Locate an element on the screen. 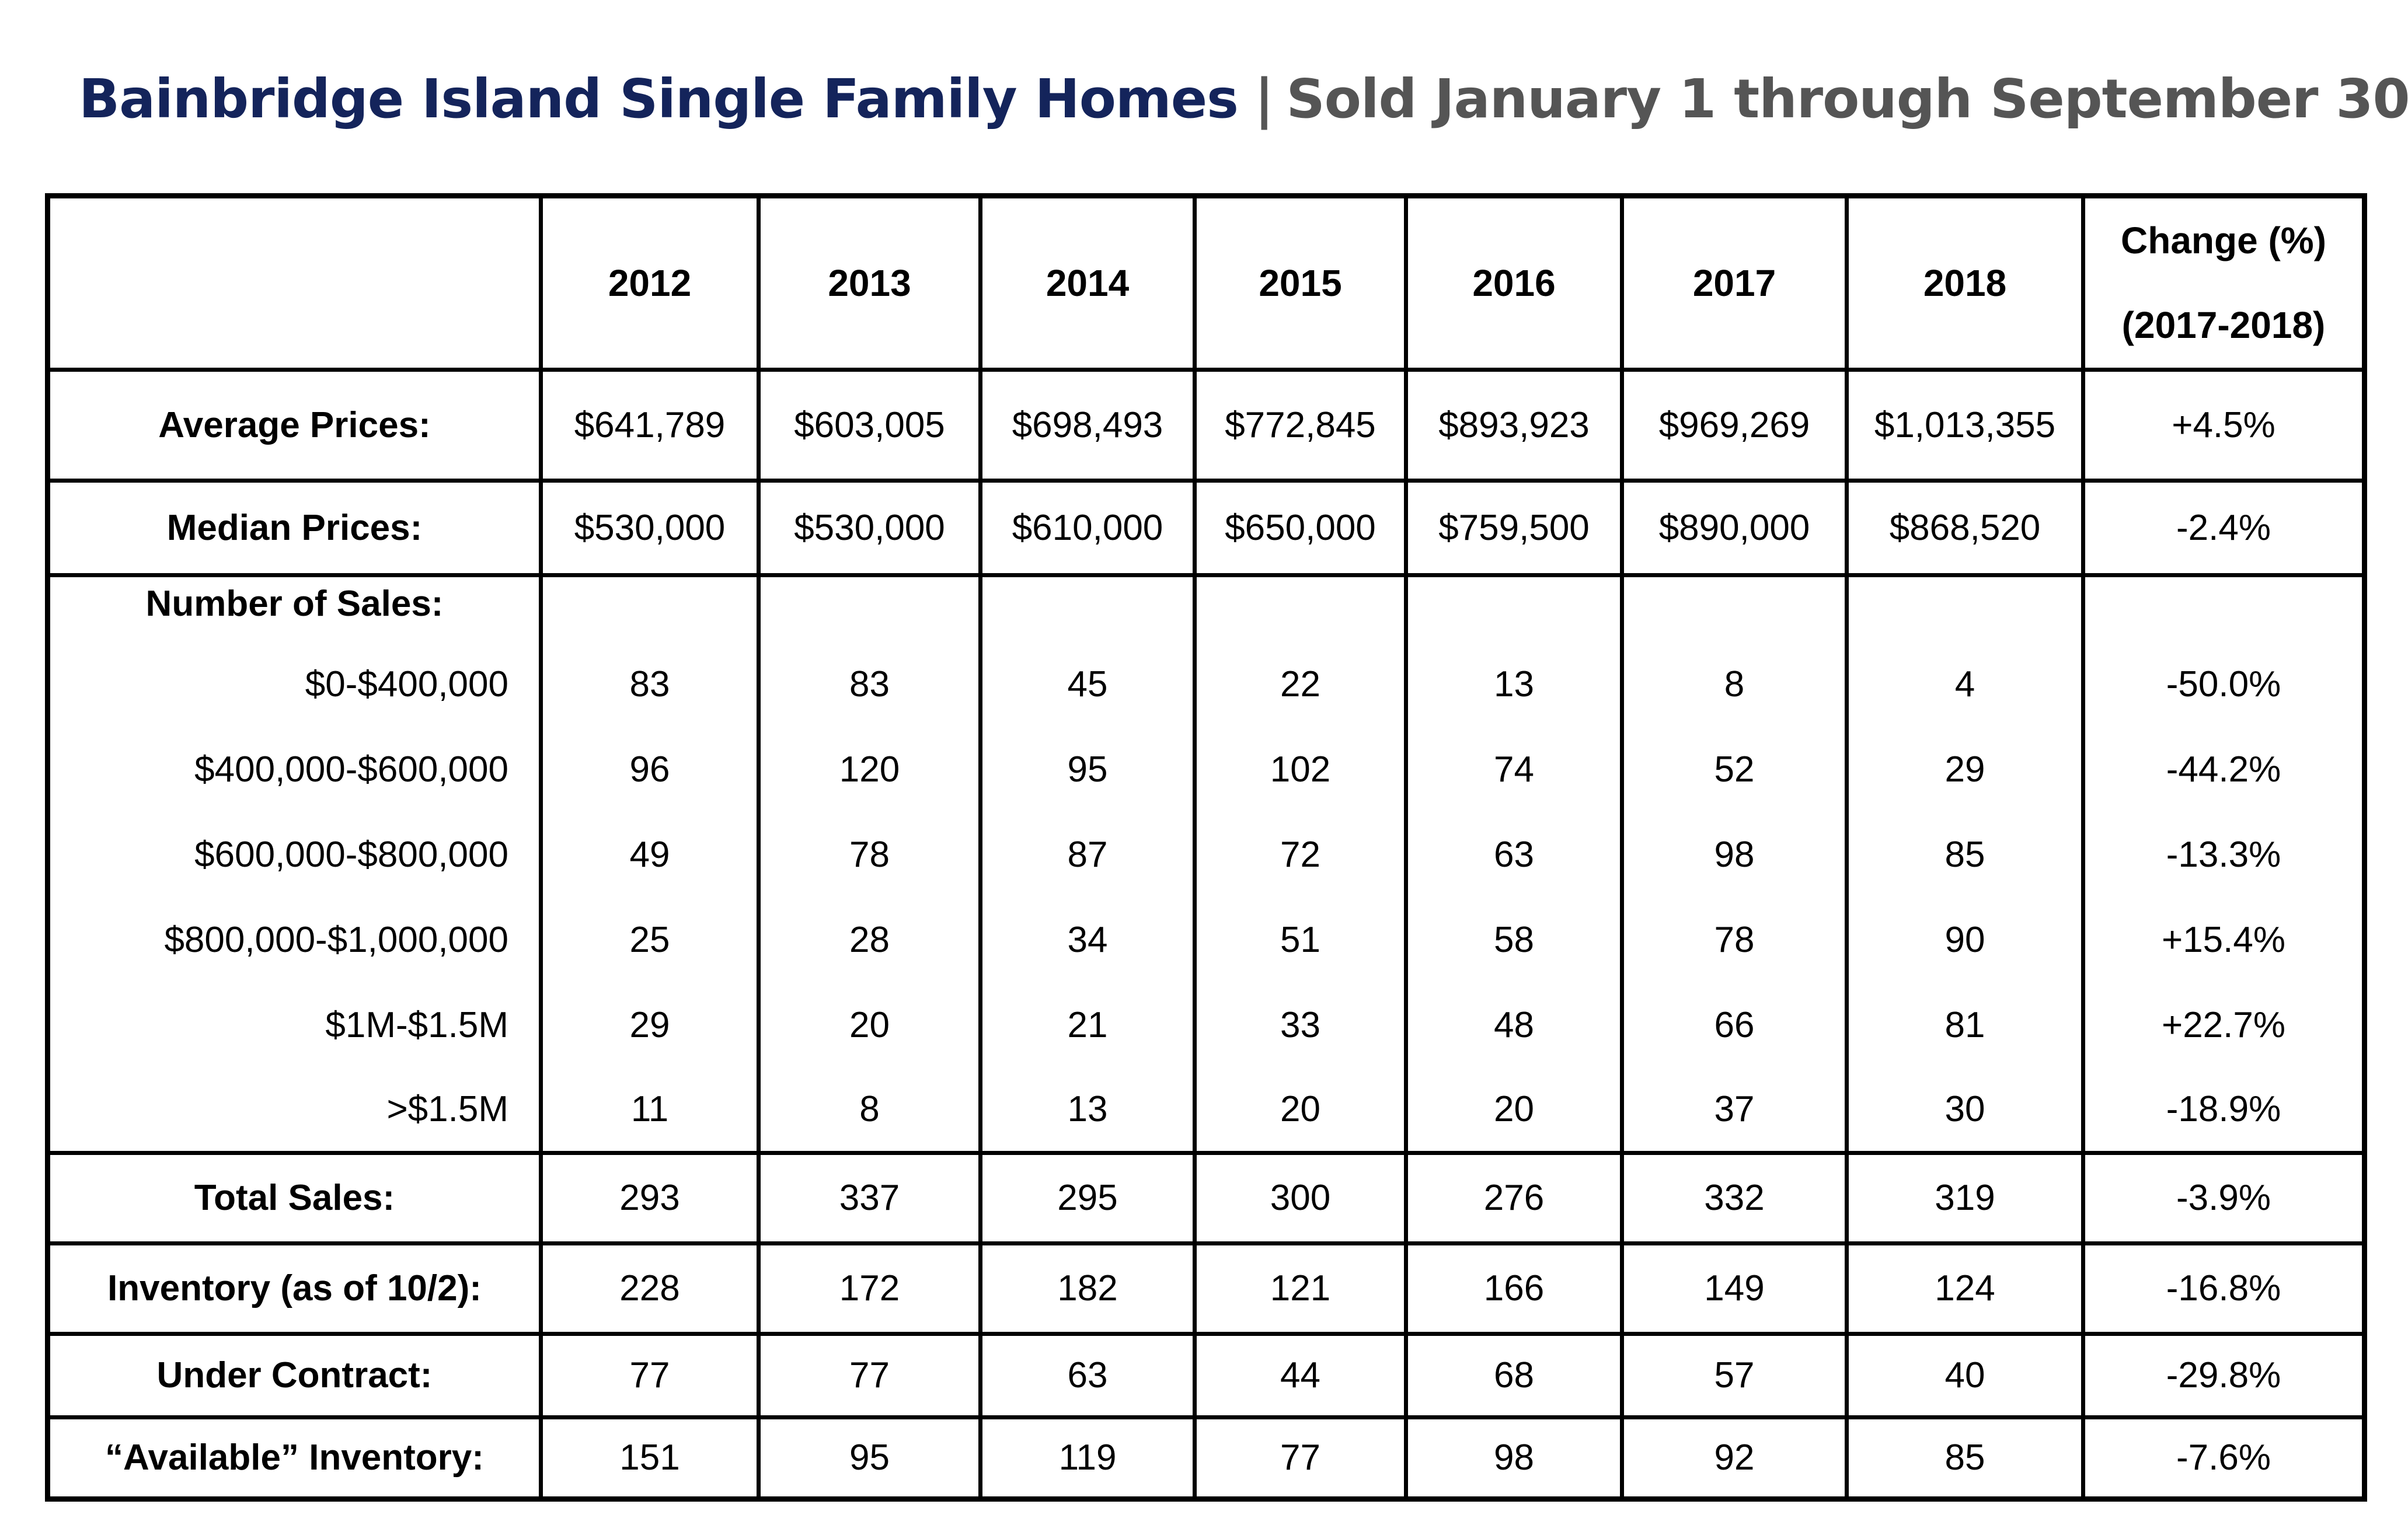 The height and width of the screenshot is (1532, 2408). year-header: 2013 is located at coordinates (870, 283).